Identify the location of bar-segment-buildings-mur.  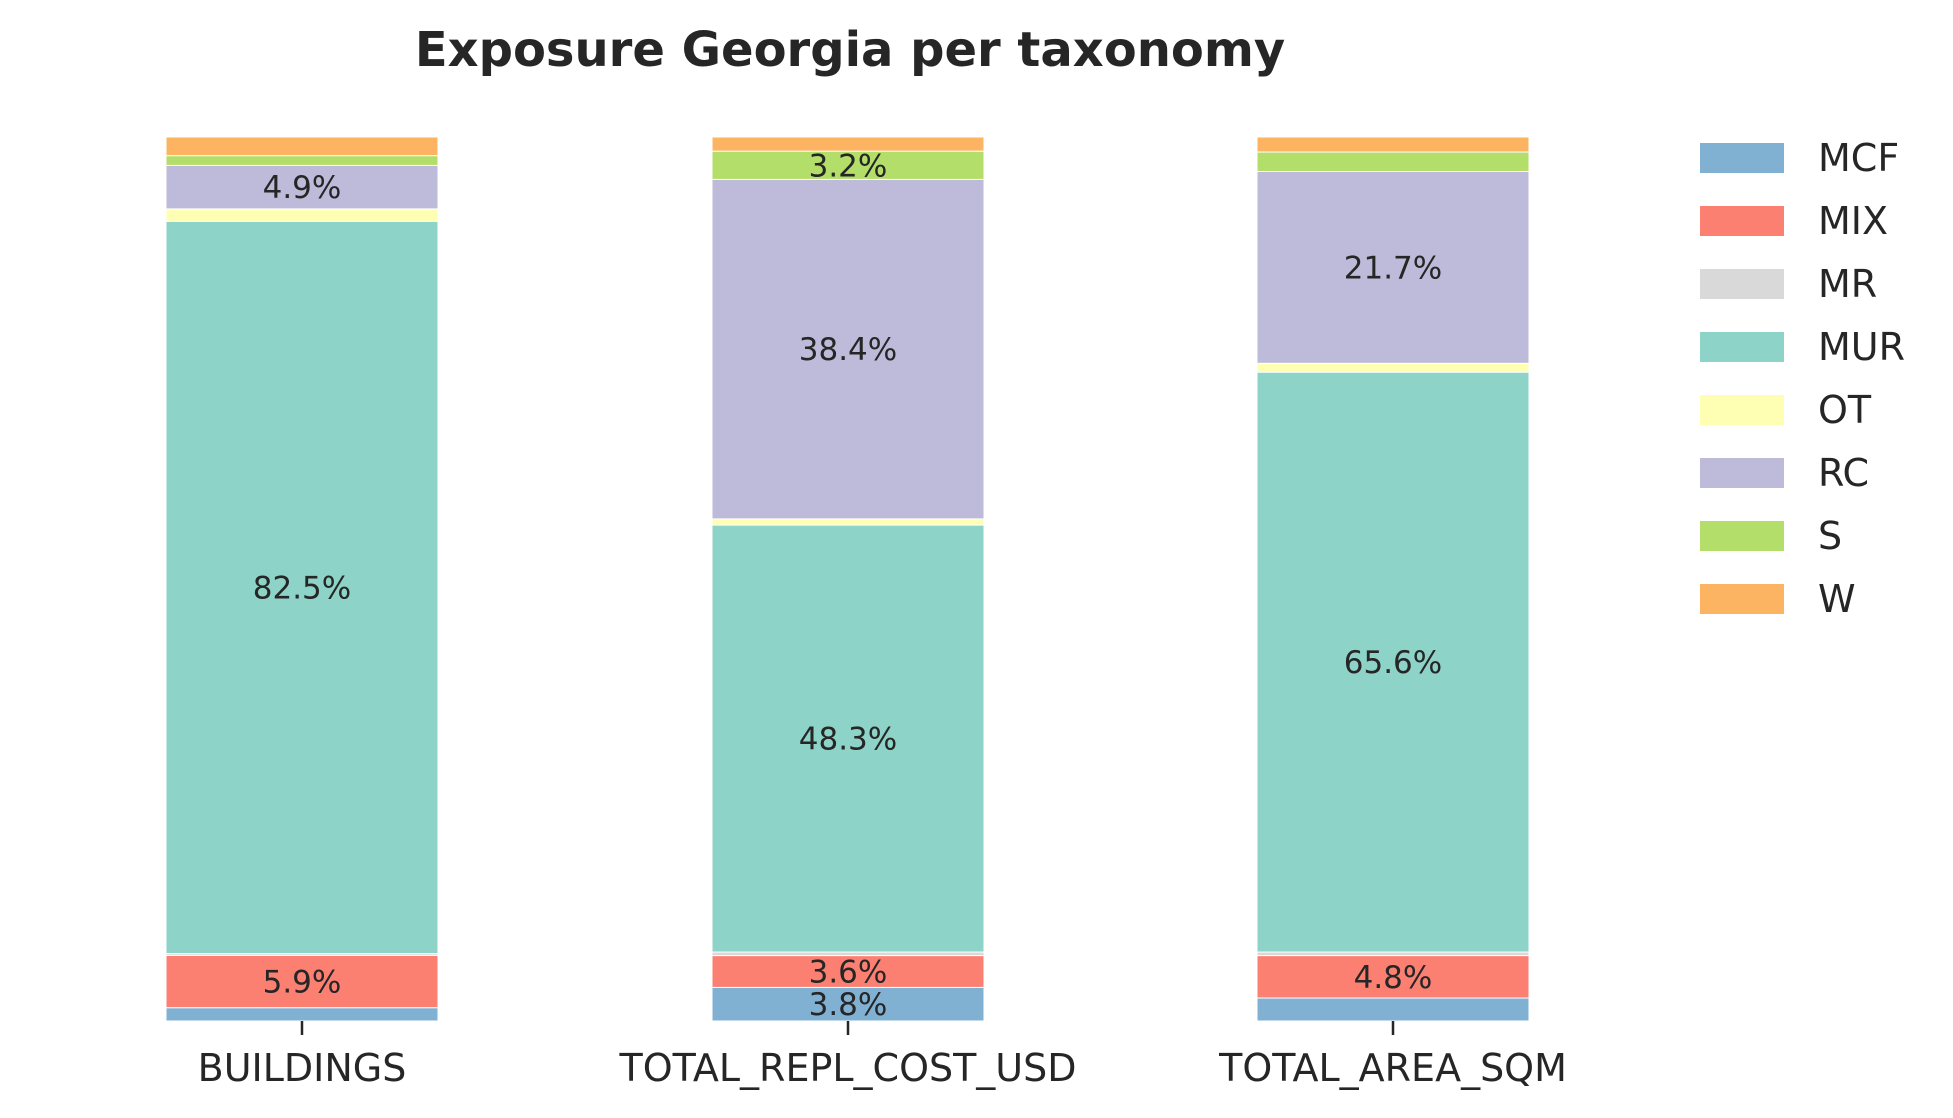
(302, 587).